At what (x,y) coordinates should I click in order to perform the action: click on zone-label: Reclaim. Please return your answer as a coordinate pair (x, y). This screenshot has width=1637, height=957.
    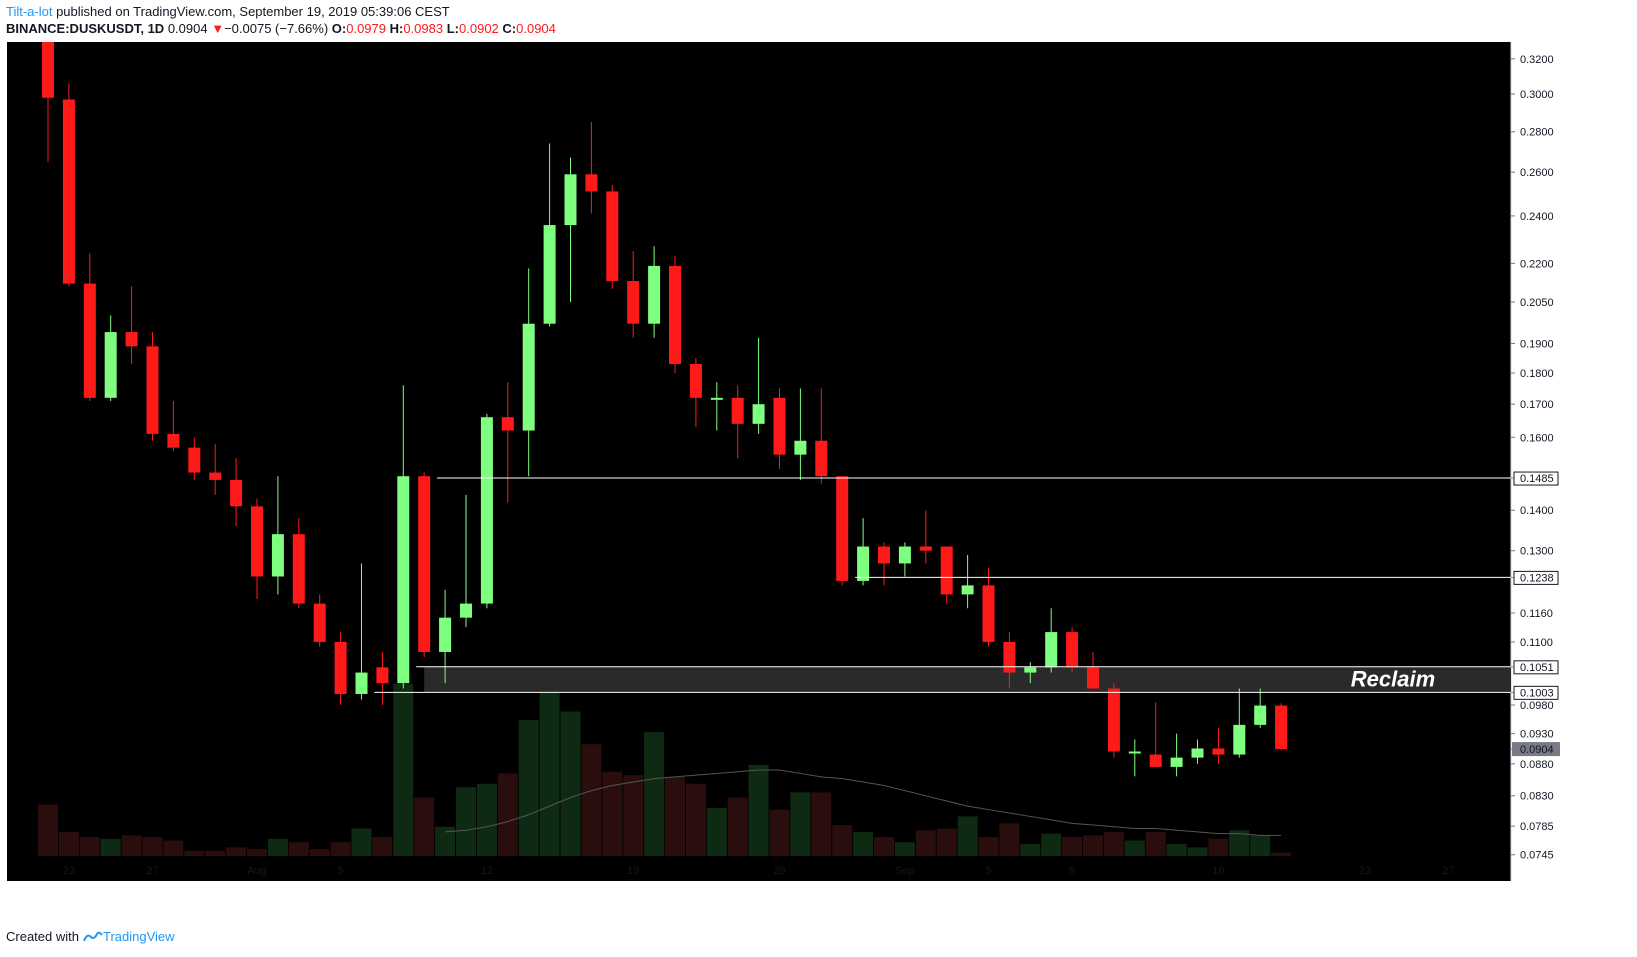
    Looking at the image, I should click on (1393, 679).